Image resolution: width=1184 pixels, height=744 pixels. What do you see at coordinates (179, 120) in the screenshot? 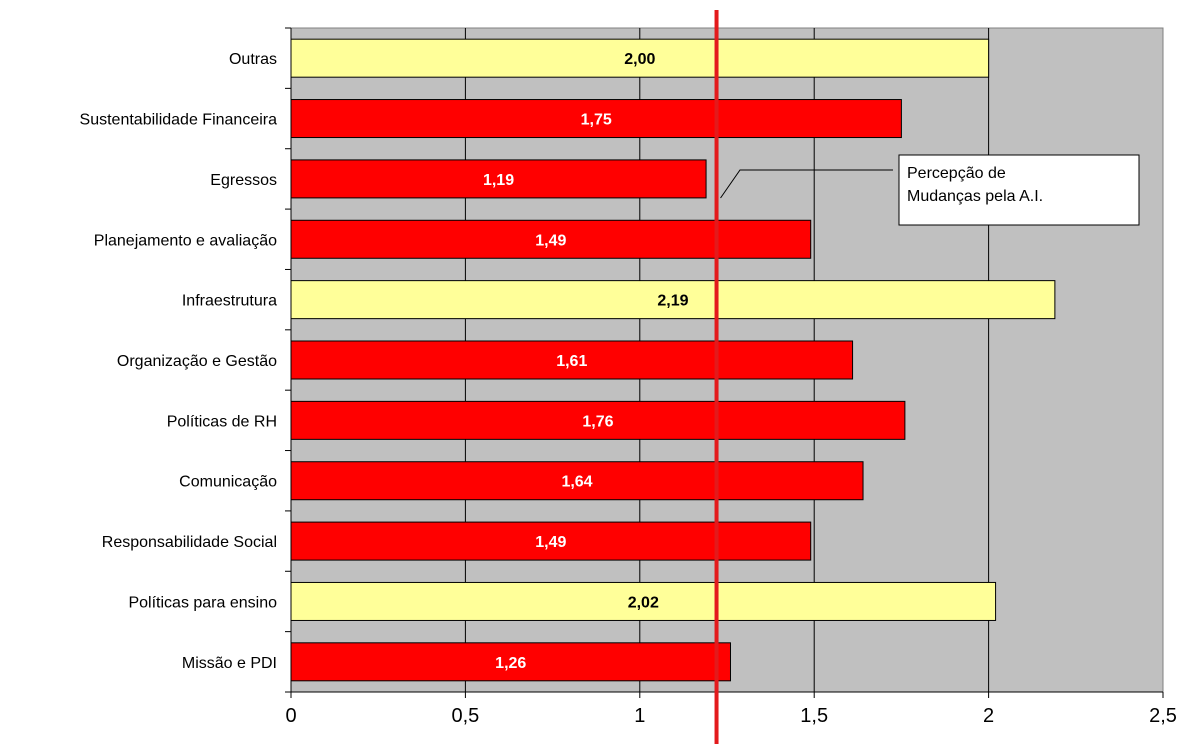
I see `category-label: Sustentabilidade Financeira` at bounding box center [179, 120].